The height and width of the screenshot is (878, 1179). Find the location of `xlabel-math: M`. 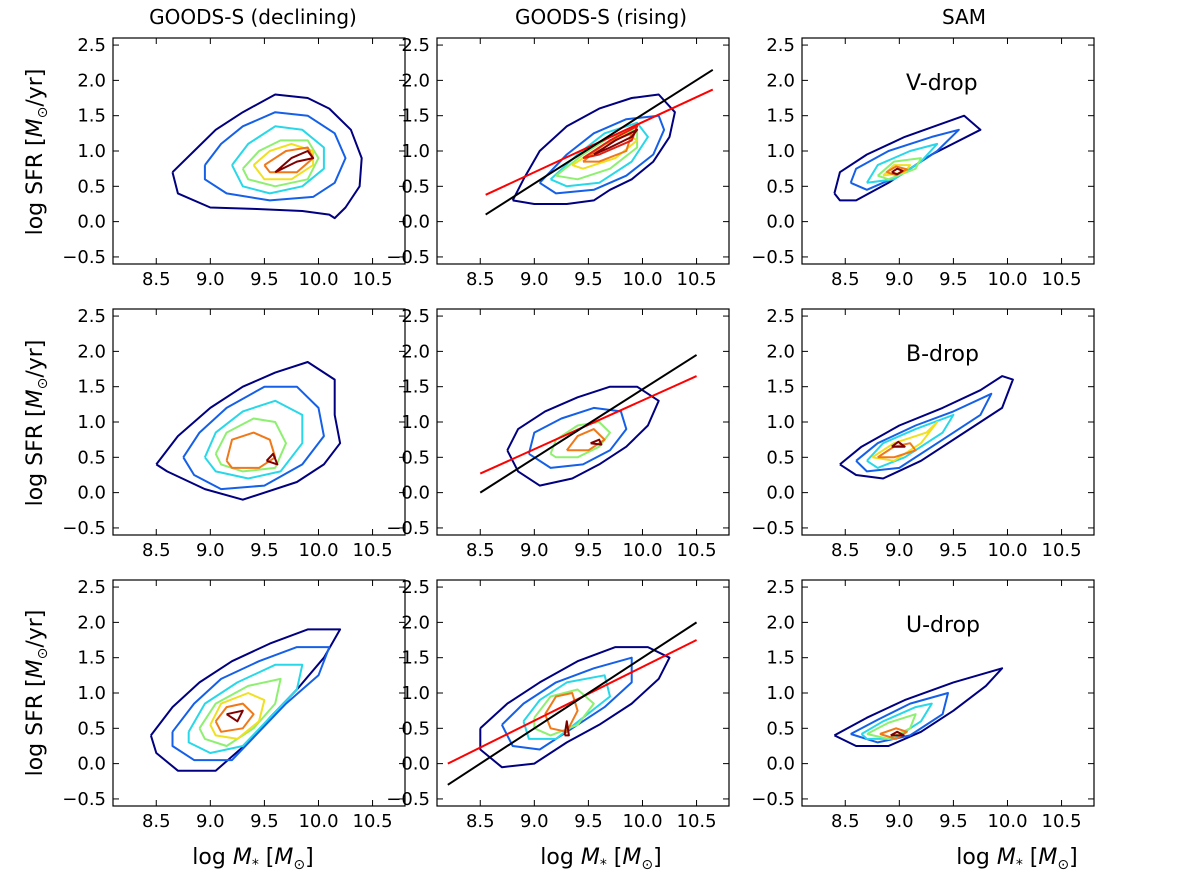

xlabel-math: M is located at coordinates (242, 857).